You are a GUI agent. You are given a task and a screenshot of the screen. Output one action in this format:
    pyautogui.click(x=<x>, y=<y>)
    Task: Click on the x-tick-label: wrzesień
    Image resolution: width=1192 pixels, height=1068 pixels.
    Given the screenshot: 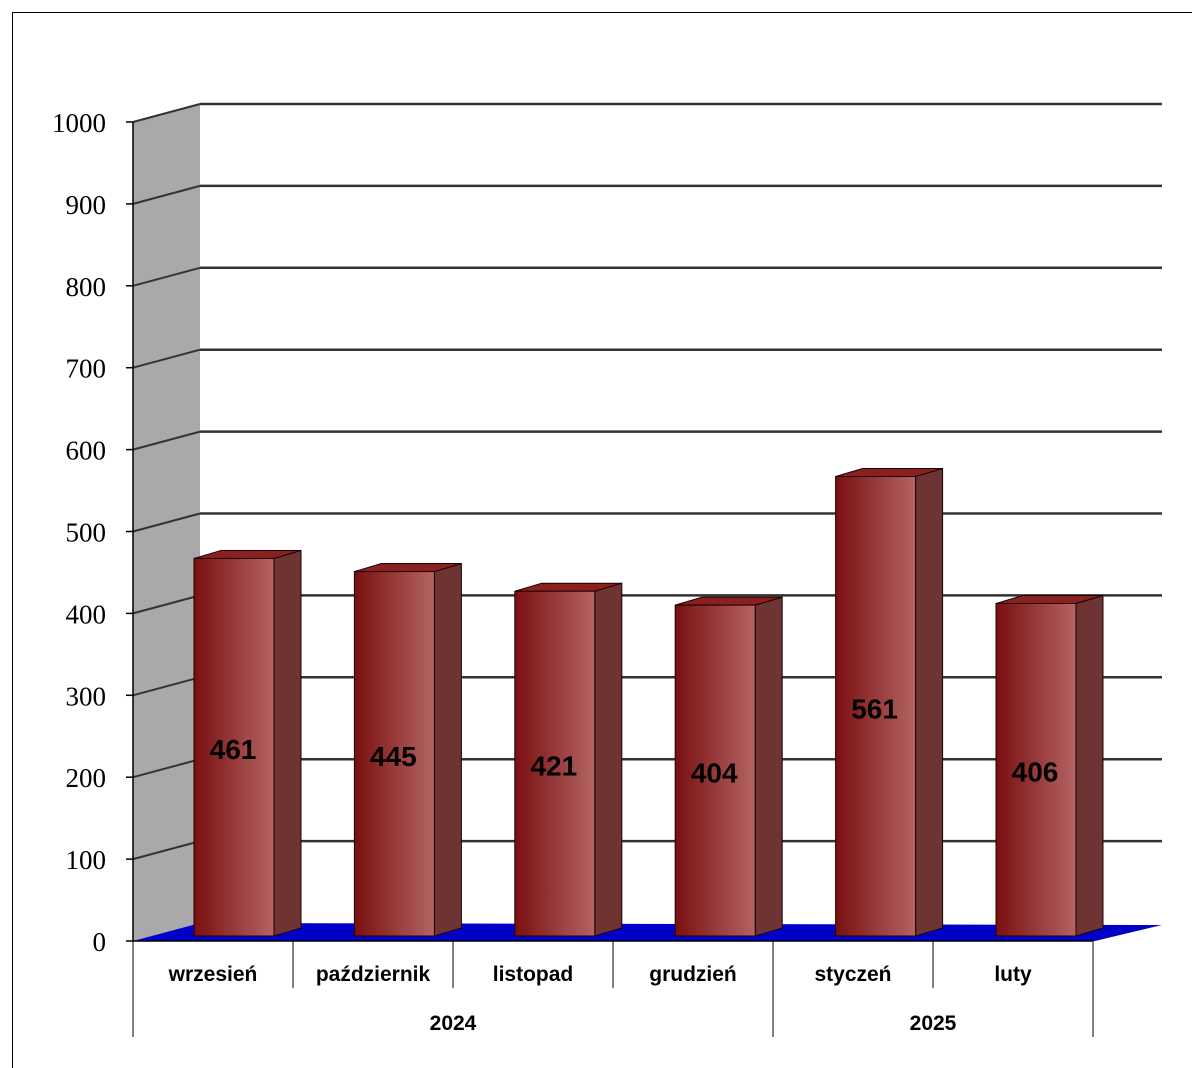 What is the action you would take?
    pyautogui.click(x=213, y=974)
    